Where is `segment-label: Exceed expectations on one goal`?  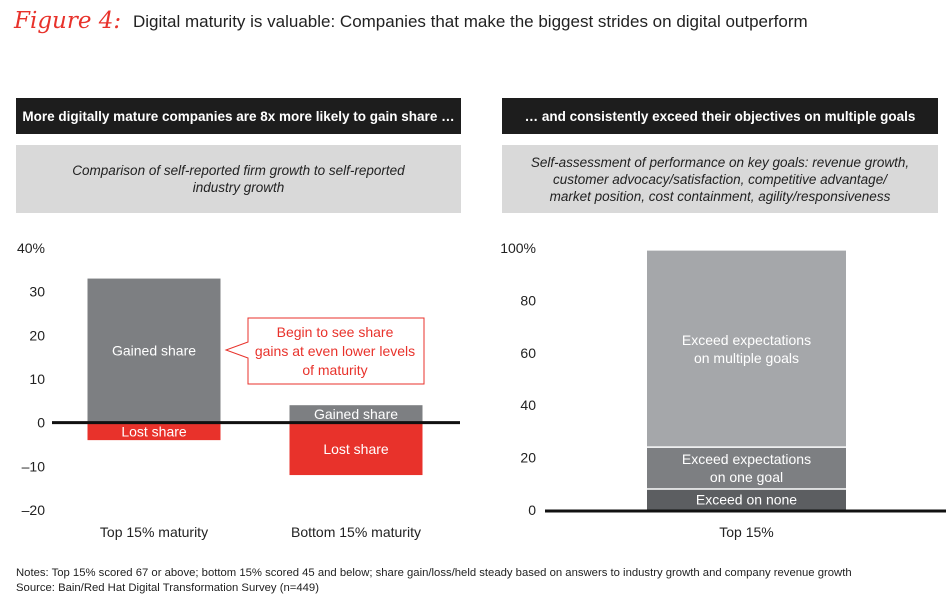
segment-label: Exceed expectations on one goal is located at coordinates (746, 468).